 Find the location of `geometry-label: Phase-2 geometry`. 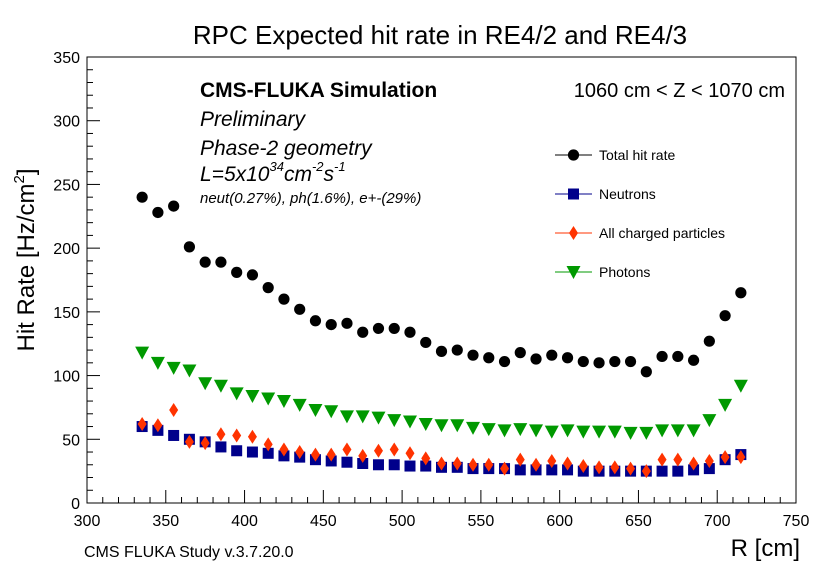

geometry-label: Phase-2 geometry is located at coordinates (286, 148).